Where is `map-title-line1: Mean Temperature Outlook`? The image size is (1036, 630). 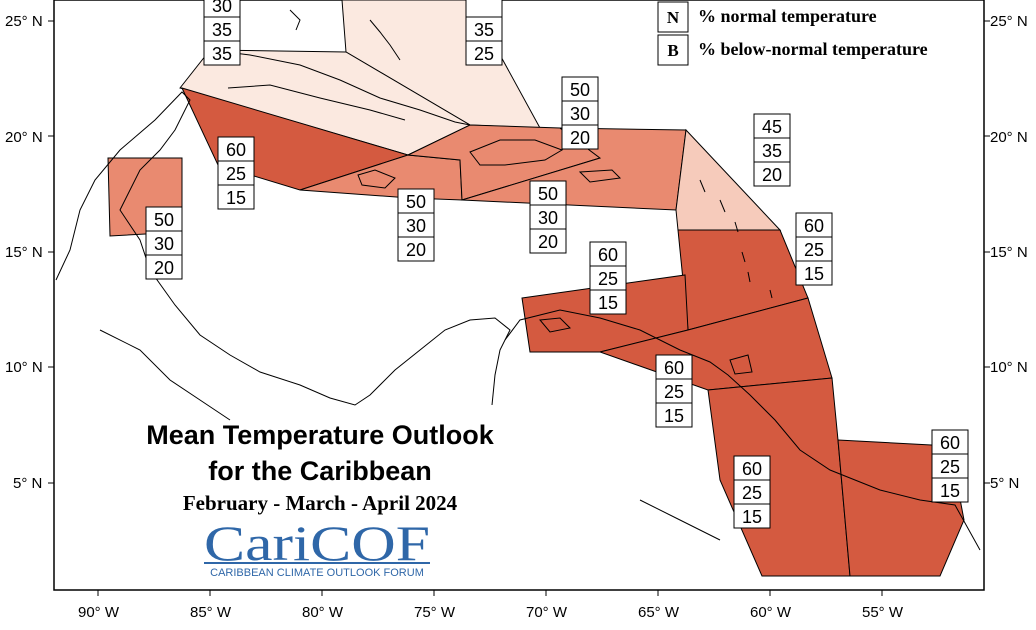
map-title-line1: Mean Temperature Outlook is located at coordinates (320, 435).